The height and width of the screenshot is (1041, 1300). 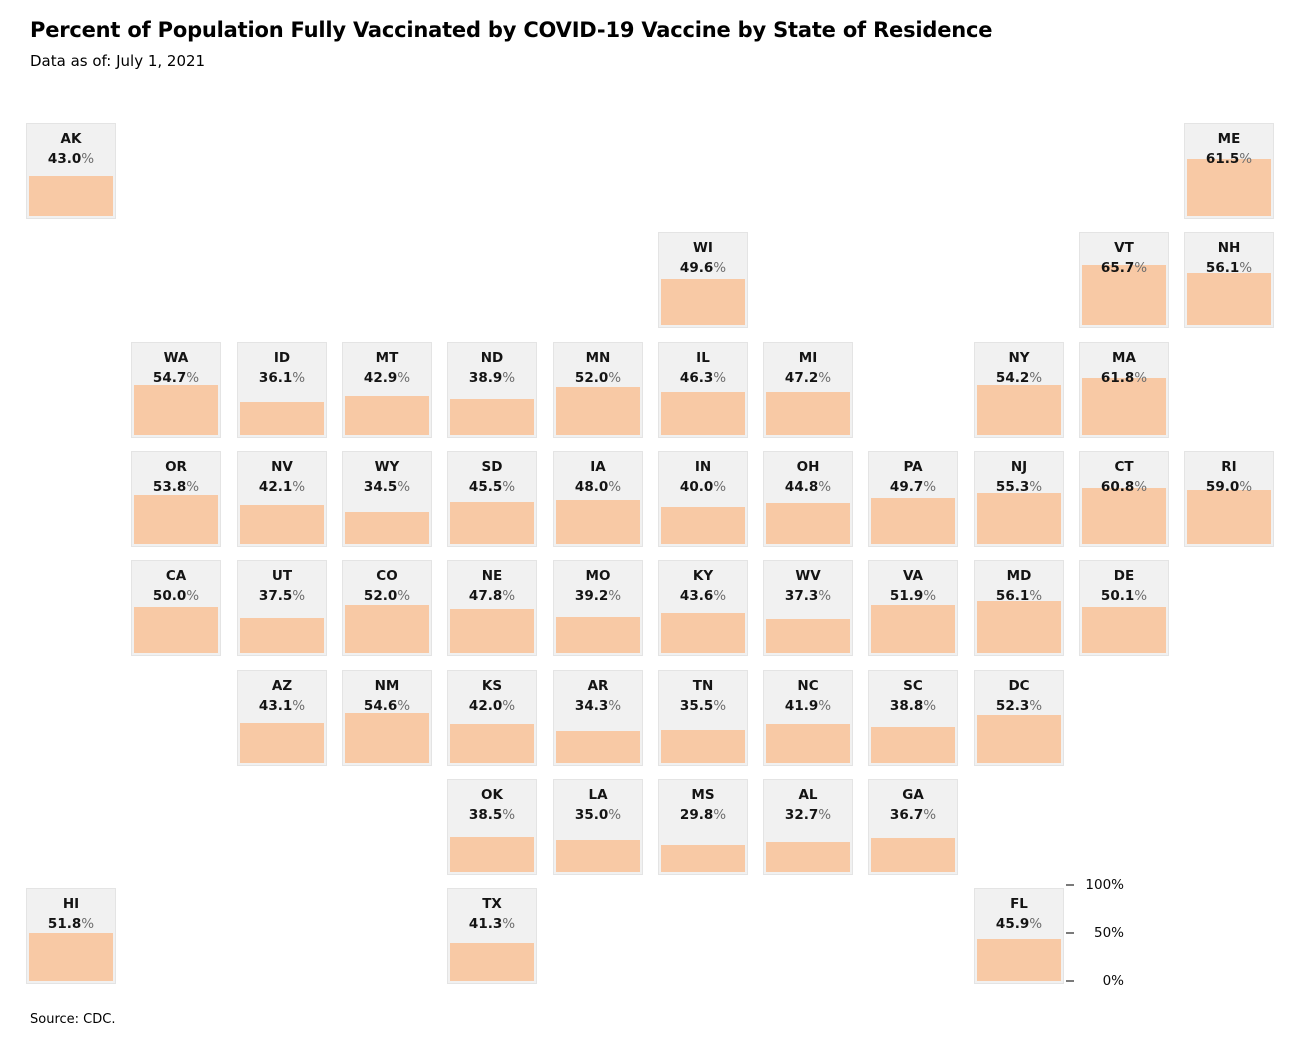 I want to click on state-tile-label: KS 42.0%, so click(x=492, y=696).